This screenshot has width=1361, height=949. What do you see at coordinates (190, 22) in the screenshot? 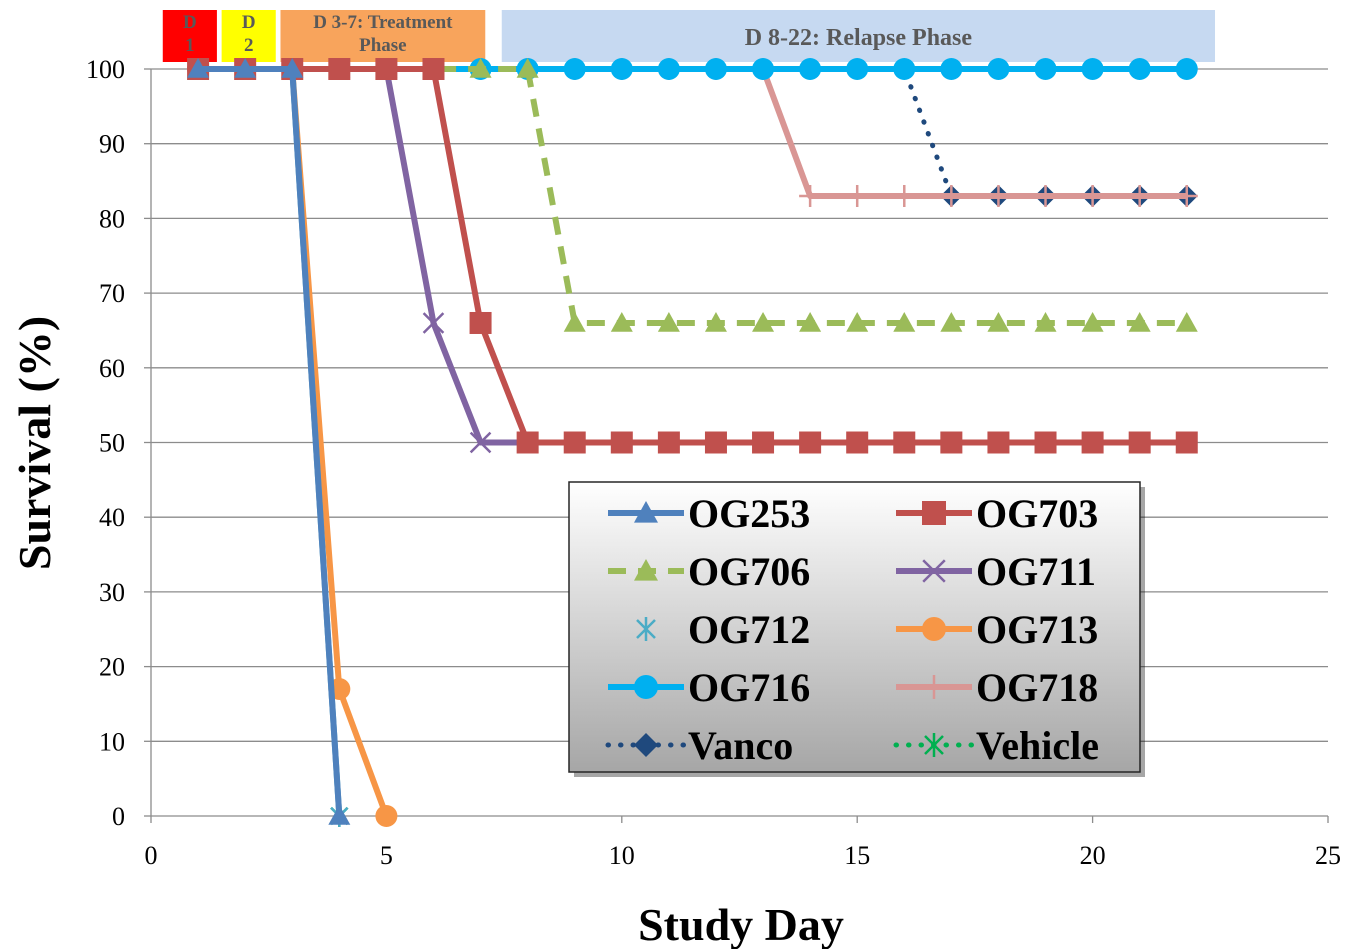
I see `phase-label-1-line-1: D` at bounding box center [190, 22].